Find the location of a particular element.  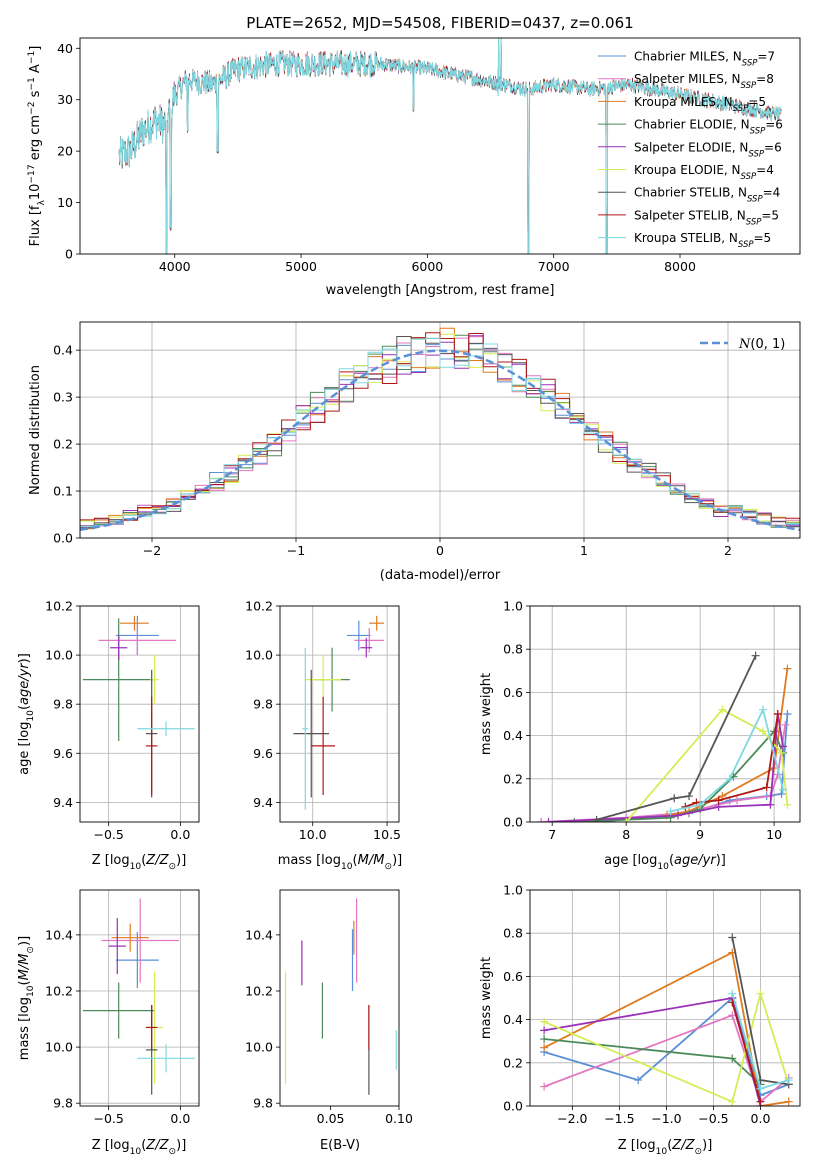

y-tick-label: 1.0 is located at coordinates (513, 606).